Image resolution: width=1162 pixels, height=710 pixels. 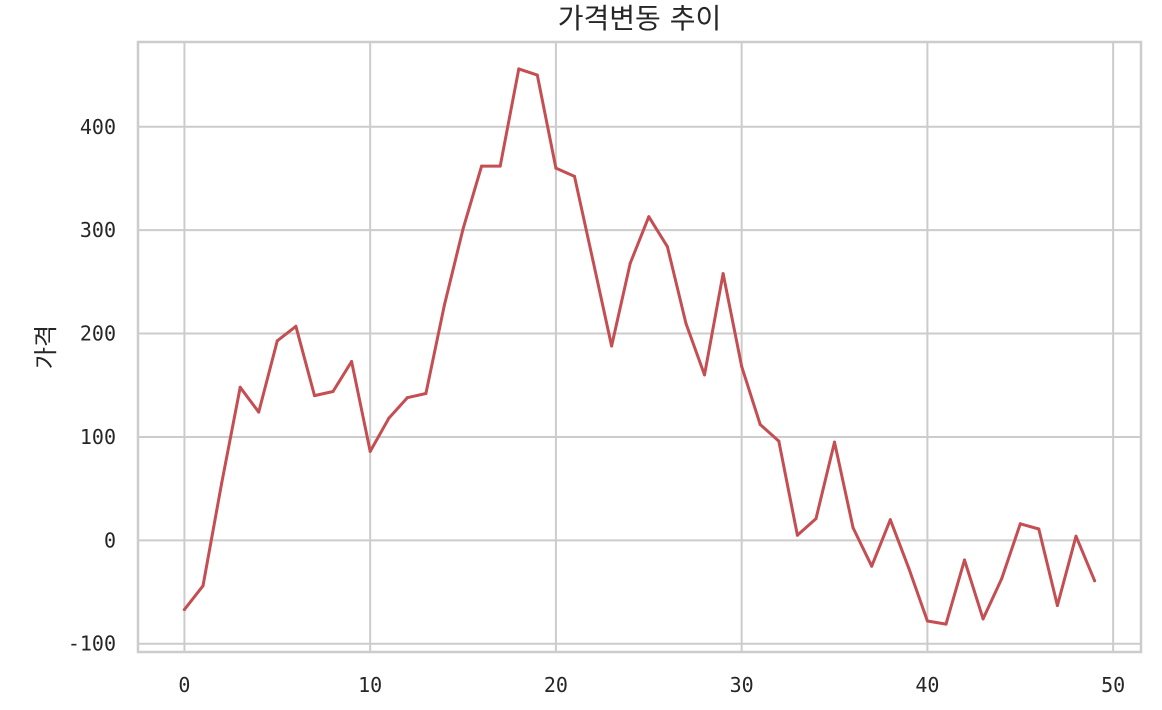 I want to click on x-tick-label: 20, so click(x=556, y=685).